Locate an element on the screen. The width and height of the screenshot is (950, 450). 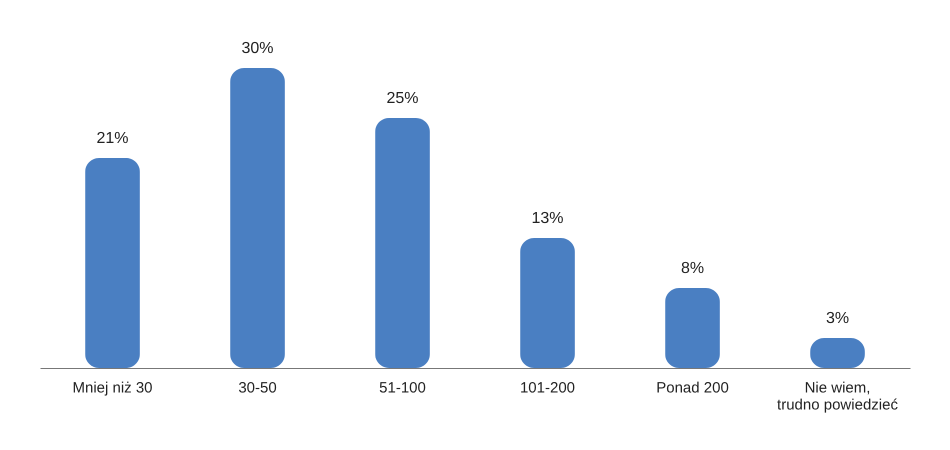
data-label: 30% is located at coordinates (257, 48).